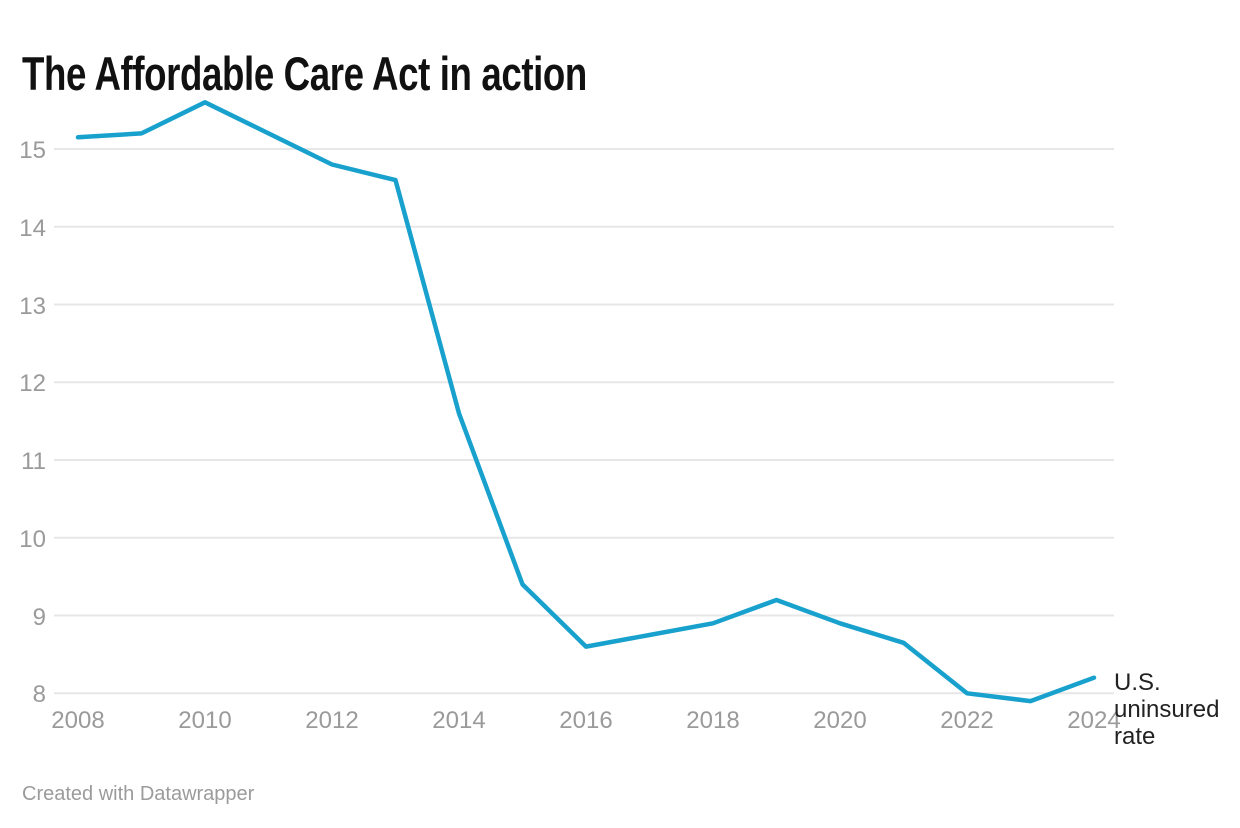 This screenshot has height=828, width=1240. What do you see at coordinates (713, 720) in the screenshot?
I see `x-axis-tick-label: 2018` at bounding box center [713, 720].